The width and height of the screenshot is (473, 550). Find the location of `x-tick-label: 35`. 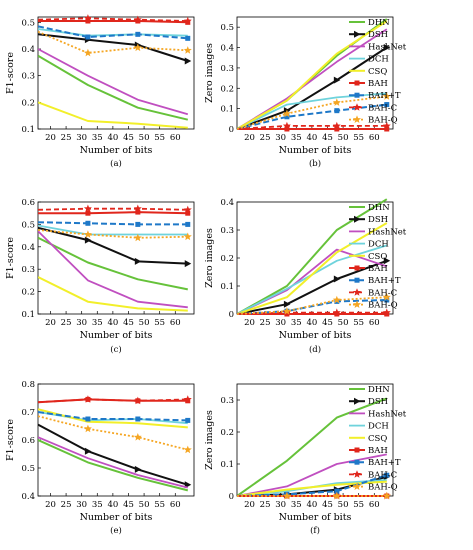

x-tick-label: 35 is located at coordinates (296, 323).